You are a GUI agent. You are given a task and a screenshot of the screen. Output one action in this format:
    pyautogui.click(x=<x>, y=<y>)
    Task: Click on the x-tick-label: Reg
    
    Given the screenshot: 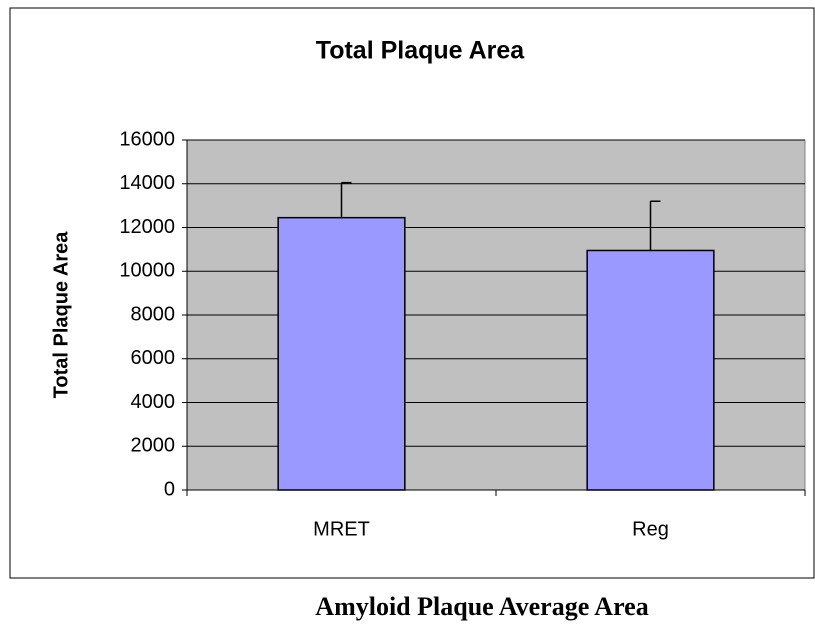 What is the action you would take?
    pyautogui.click(x=650, y=529)
    